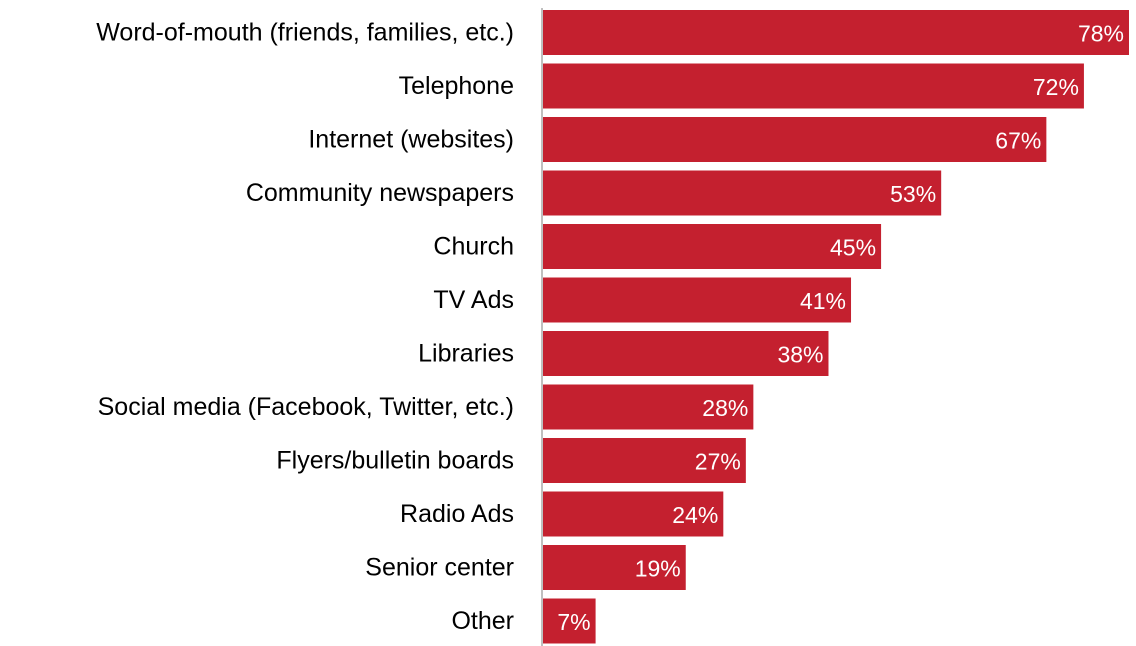 The image size is (1136, 646). Describe the element at coordinates (913, 194) in the screenshot. I see `value-label: 53%` at that location.